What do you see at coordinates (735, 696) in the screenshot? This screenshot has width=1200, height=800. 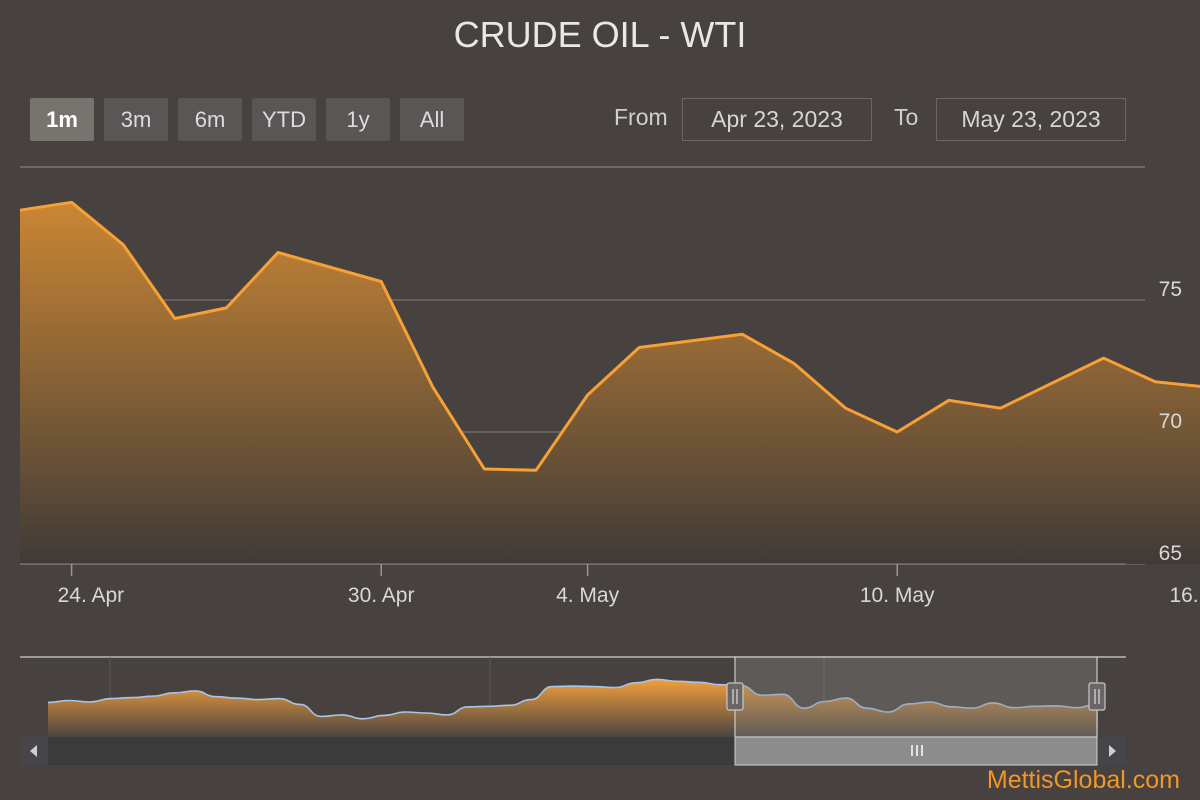 I see `navigator-left-handle` at bounding box center [735, 696].